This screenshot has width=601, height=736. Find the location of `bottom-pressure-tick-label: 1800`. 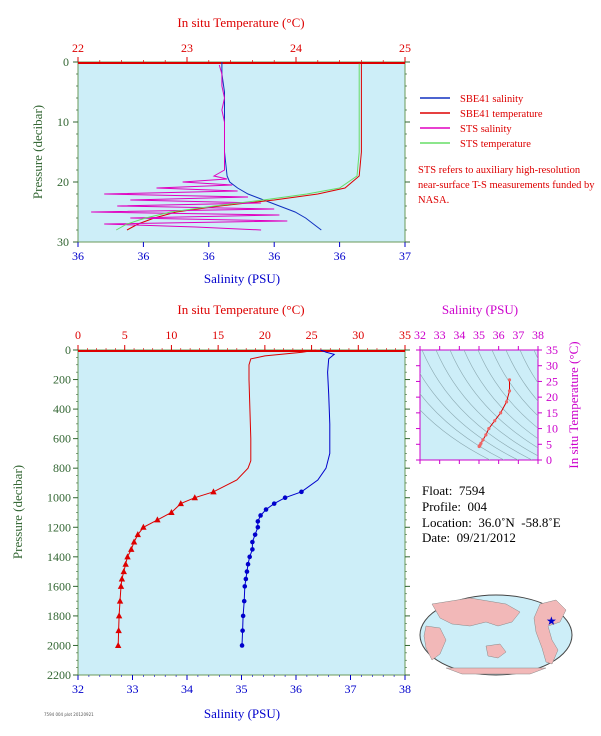

bottom-pressure-tick-label: 1800 is located at coordinates (59, 616).